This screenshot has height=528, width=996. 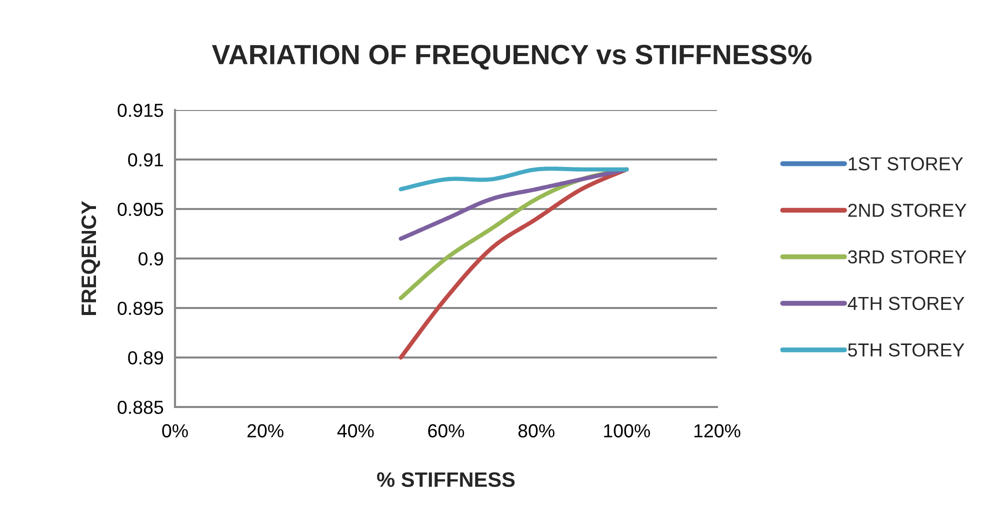 What do you see at coordinates (907, 257) in the screenshot?
I see `legend-label: 3RD STOREY` at bounding box center [907, 257].